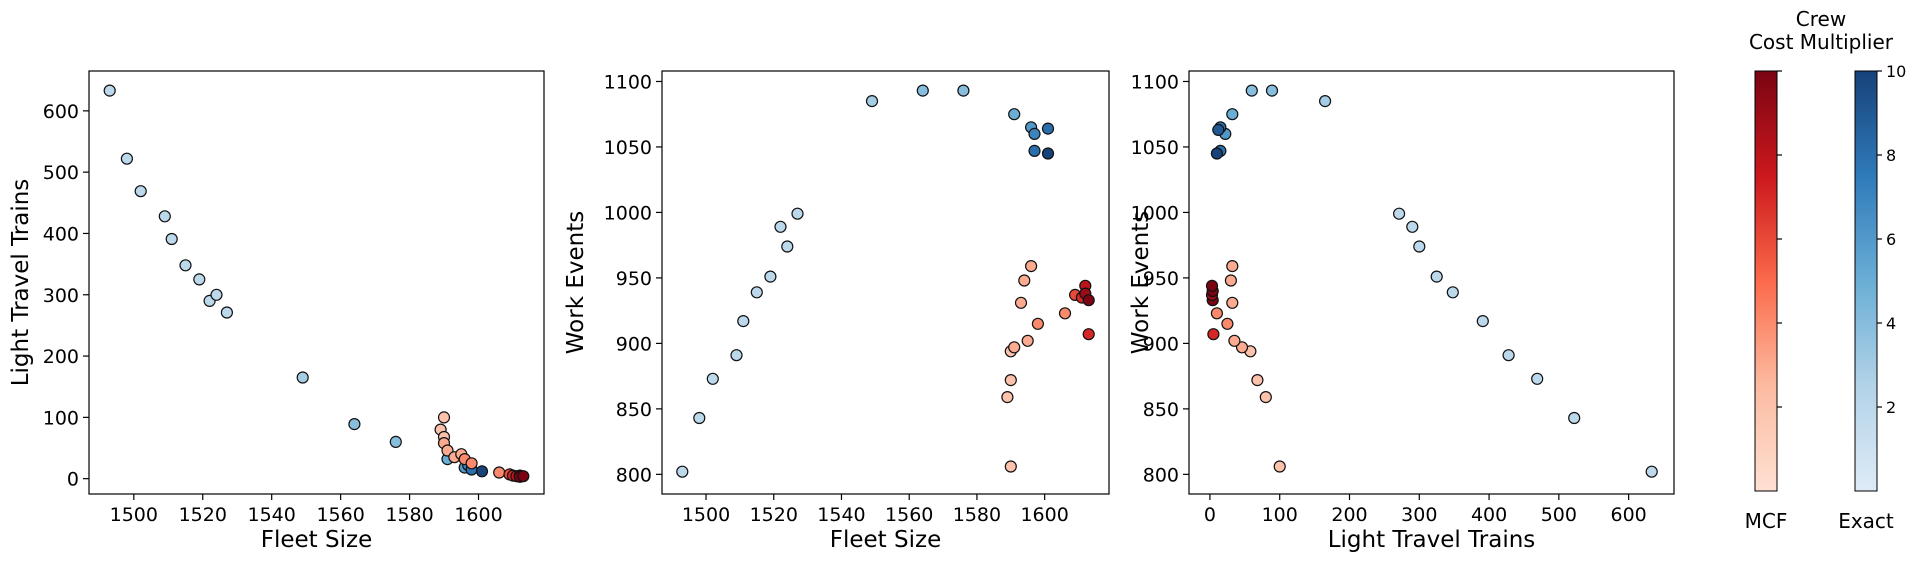 This screenshot has width=1915, height=563. What do you see at coordinates (1489, 515) in the screenshot?
I see `x-tick-label: 400` at bounding box center [1489, 515].